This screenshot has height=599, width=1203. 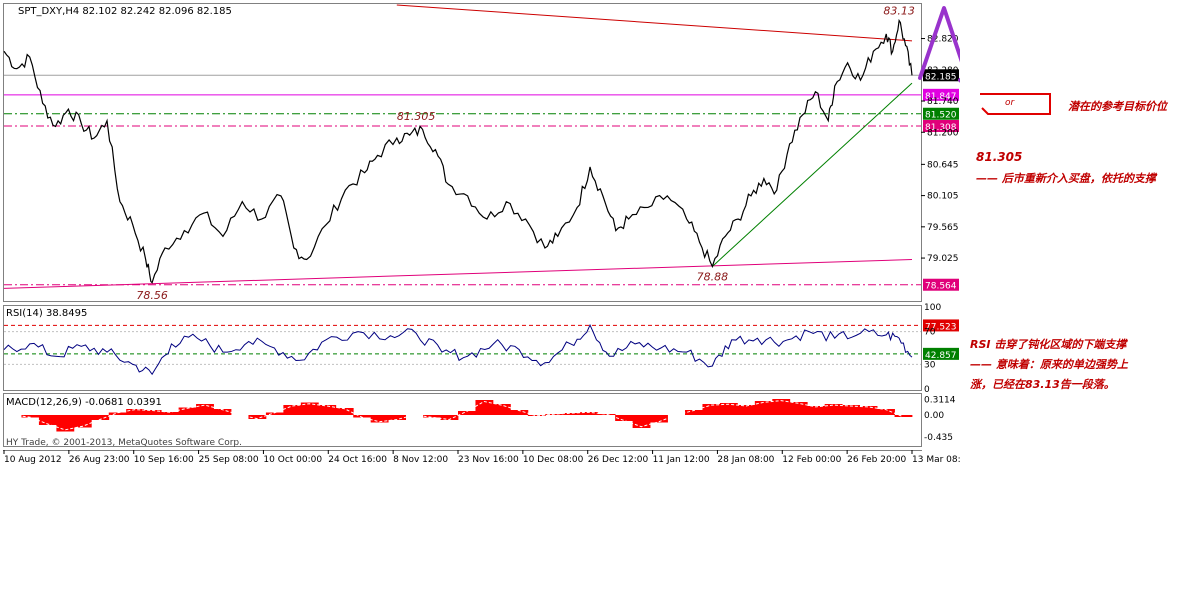 I want to click on x-tick-label: 13 Mar 08:00, so click(x=936, y=460).